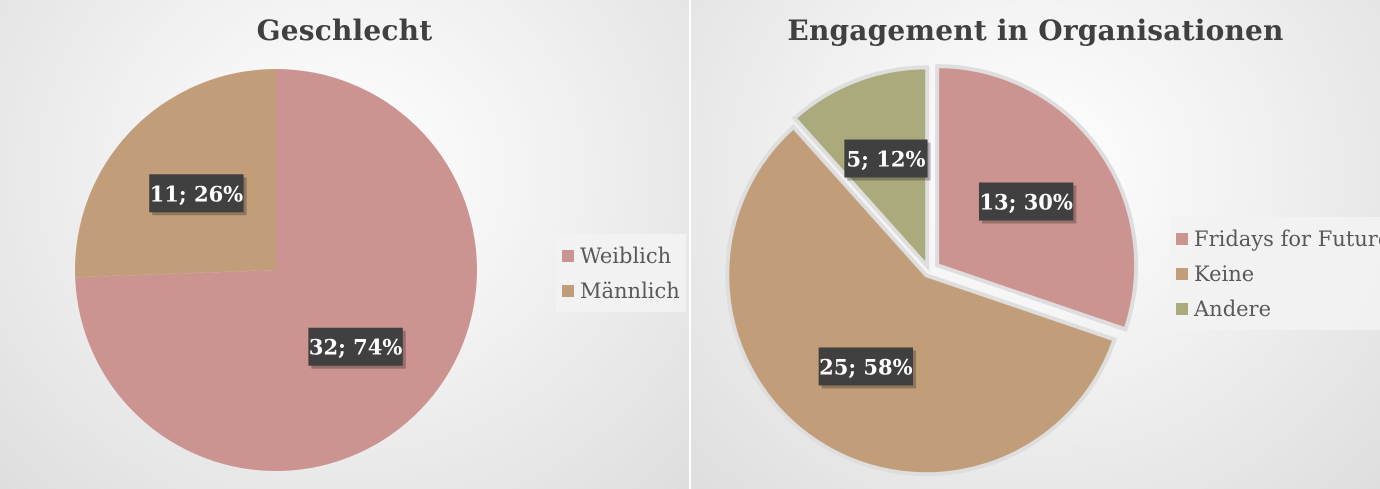 This screenshot has width=1380, height=489. What do you see at coordinates (1224, 273) in the screenshot?
I see `legend-label: Keine` at bounding box center [1224, 273].